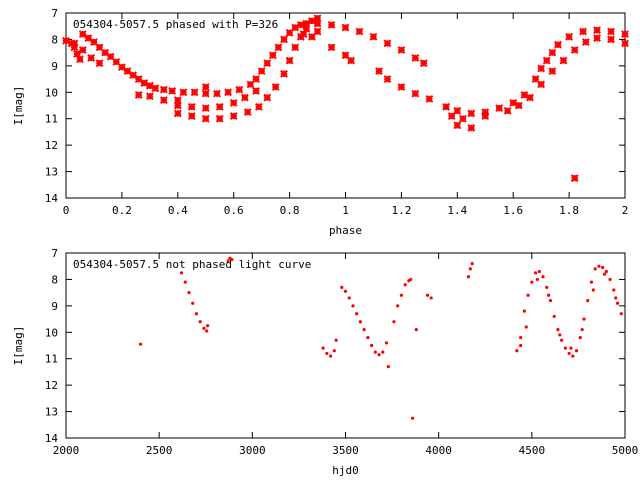 The height and width of the screenshot is (480, 640). What do you see at coordinates (438, 450) in the screenshot?
I see `x-tick-label: 4000` at bounding box center [438, 450].